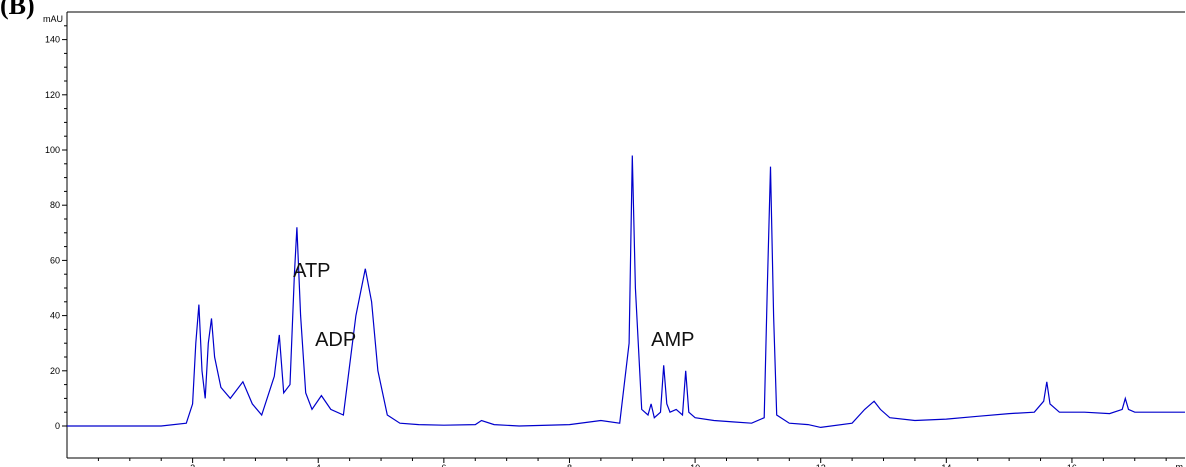 This screenshot has width=1186, height=467. What do you see at coordinates (1072, 465) in the screenshot?
I see `x-tick-label: 16` at bounding box center [1072, 465].